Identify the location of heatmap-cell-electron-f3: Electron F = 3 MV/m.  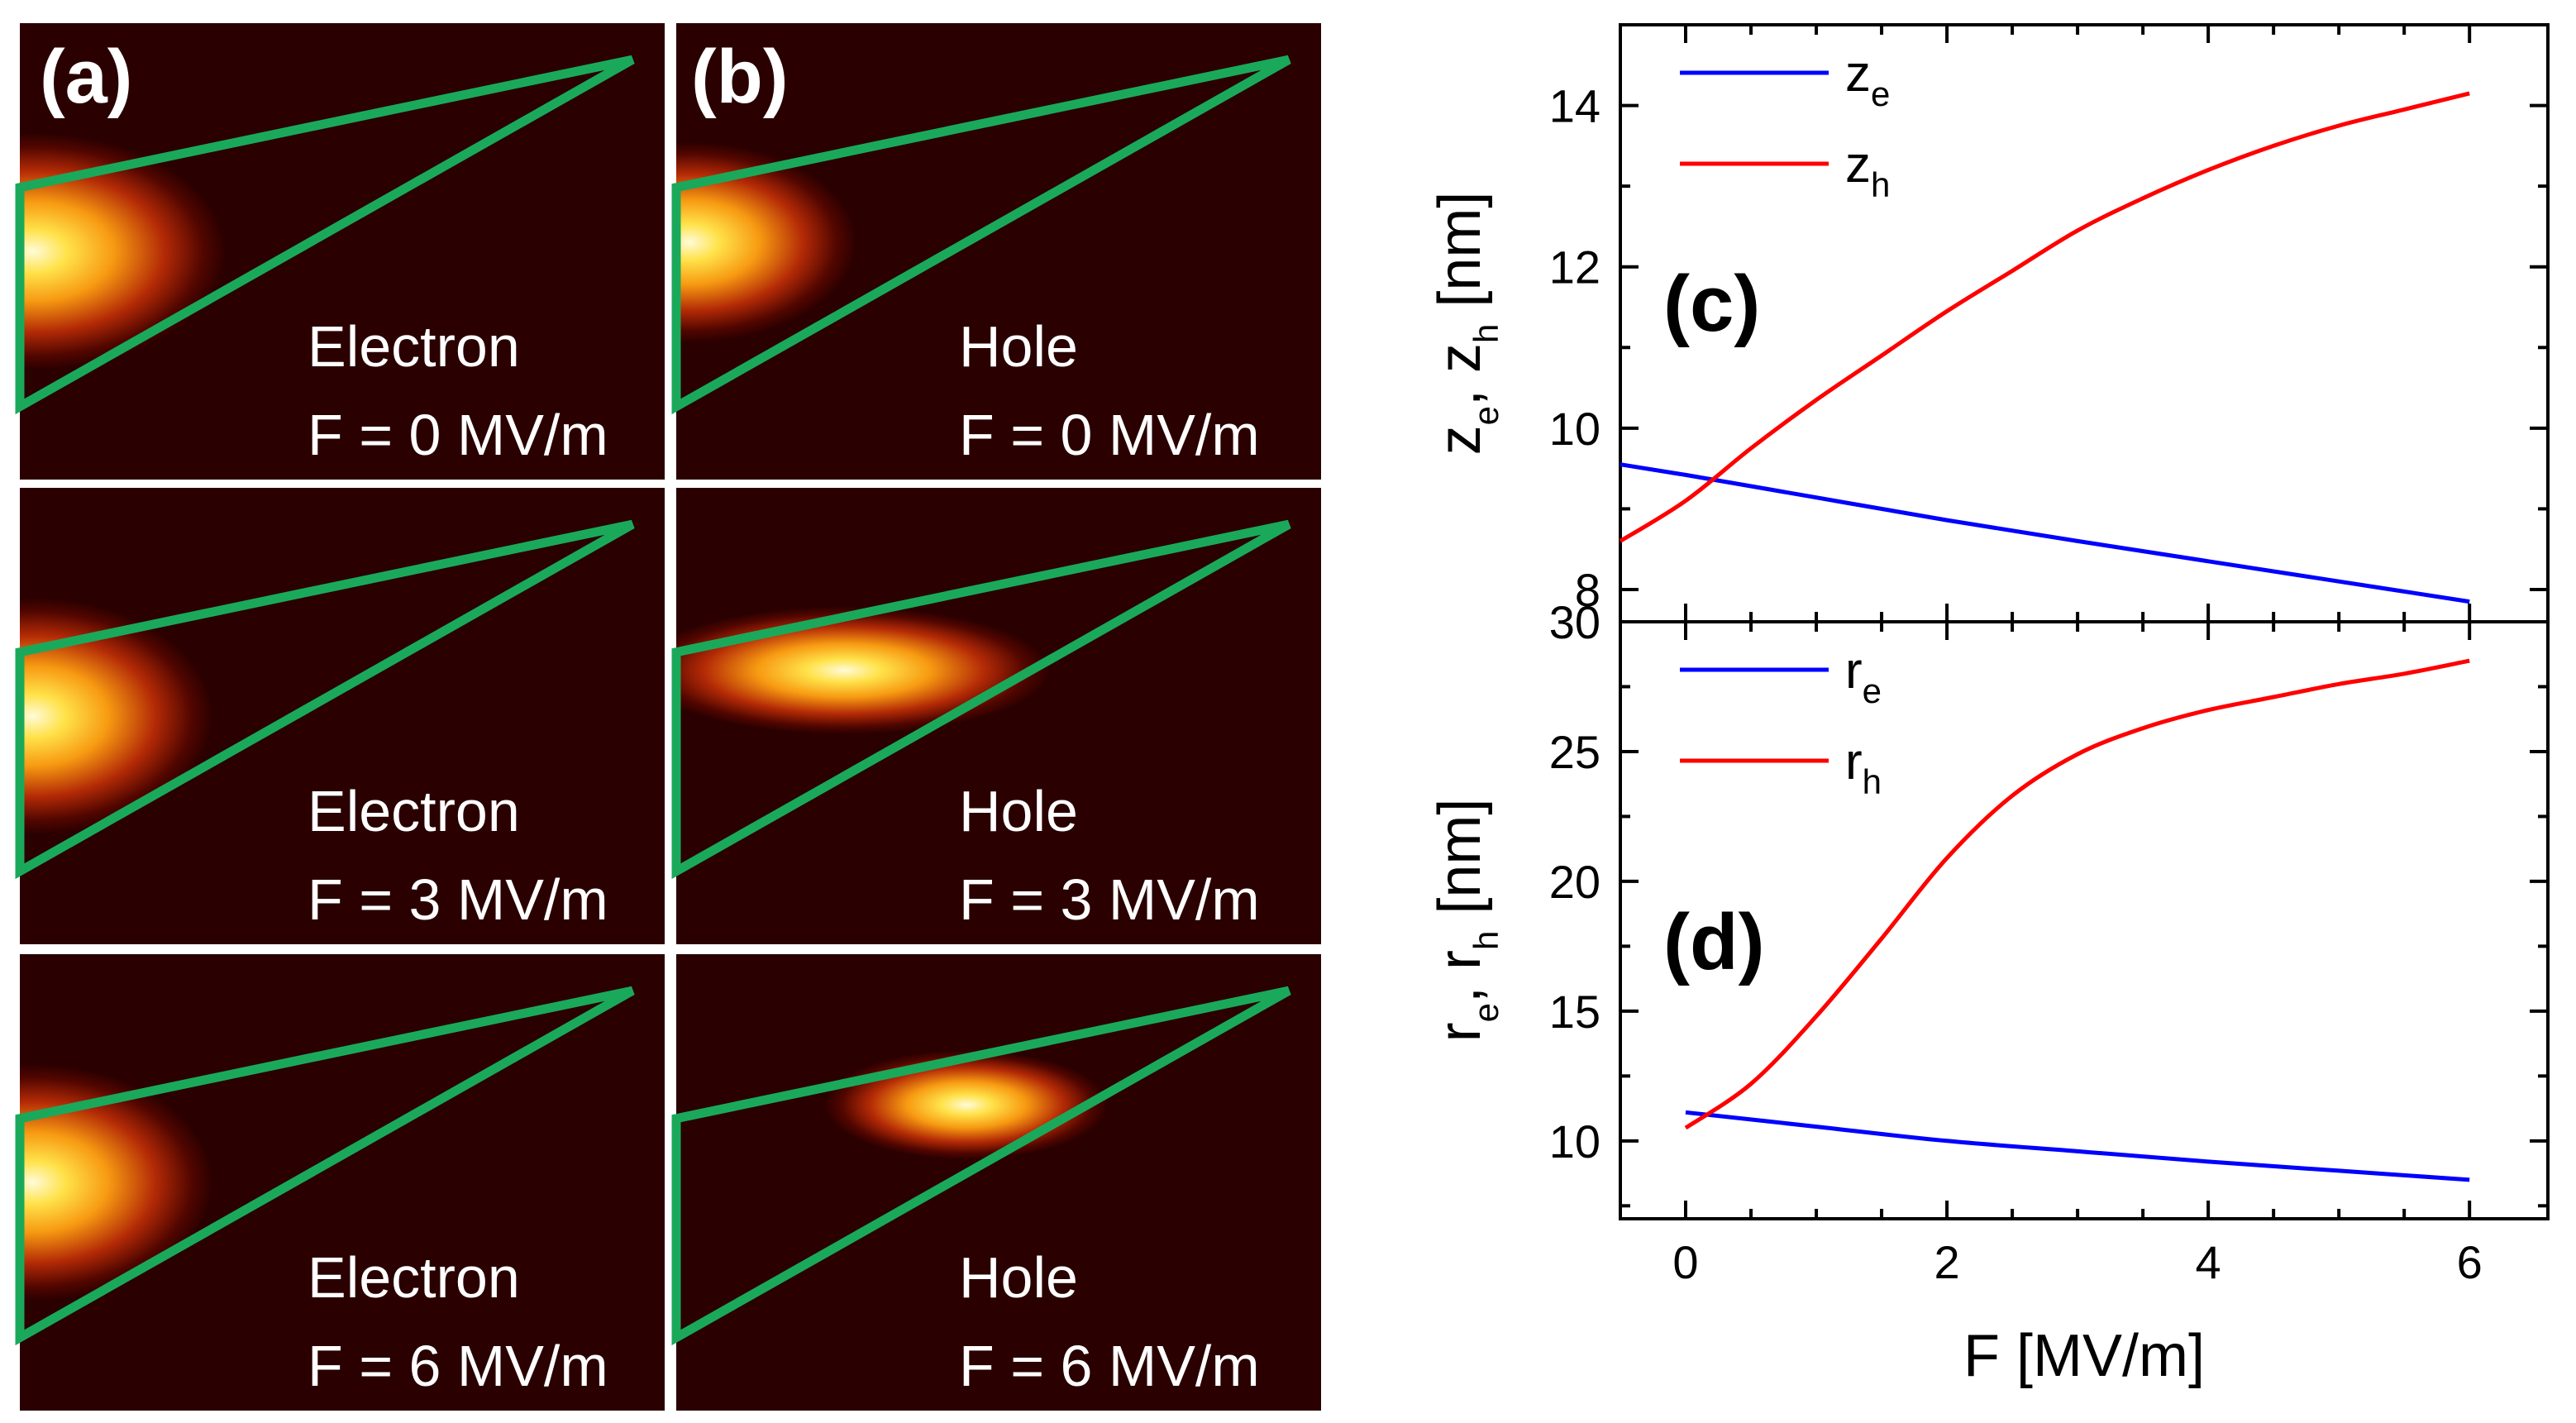
(340, 716).